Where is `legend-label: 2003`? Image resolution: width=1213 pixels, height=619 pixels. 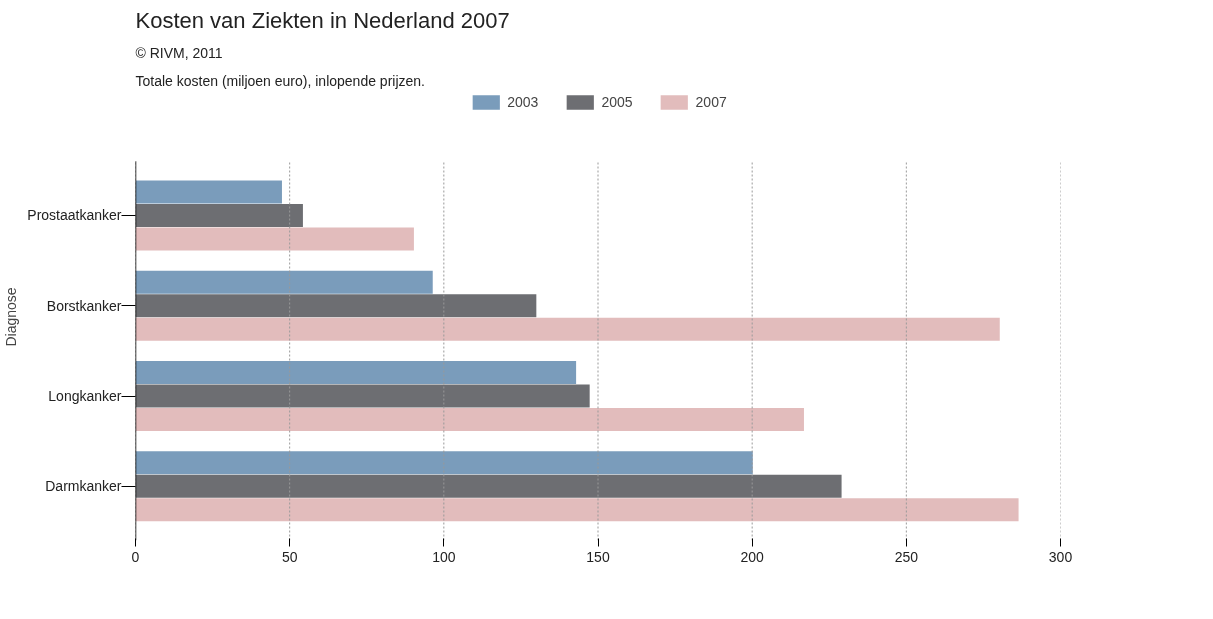
legend-label: 2003 is located at coordinates (523, 102).